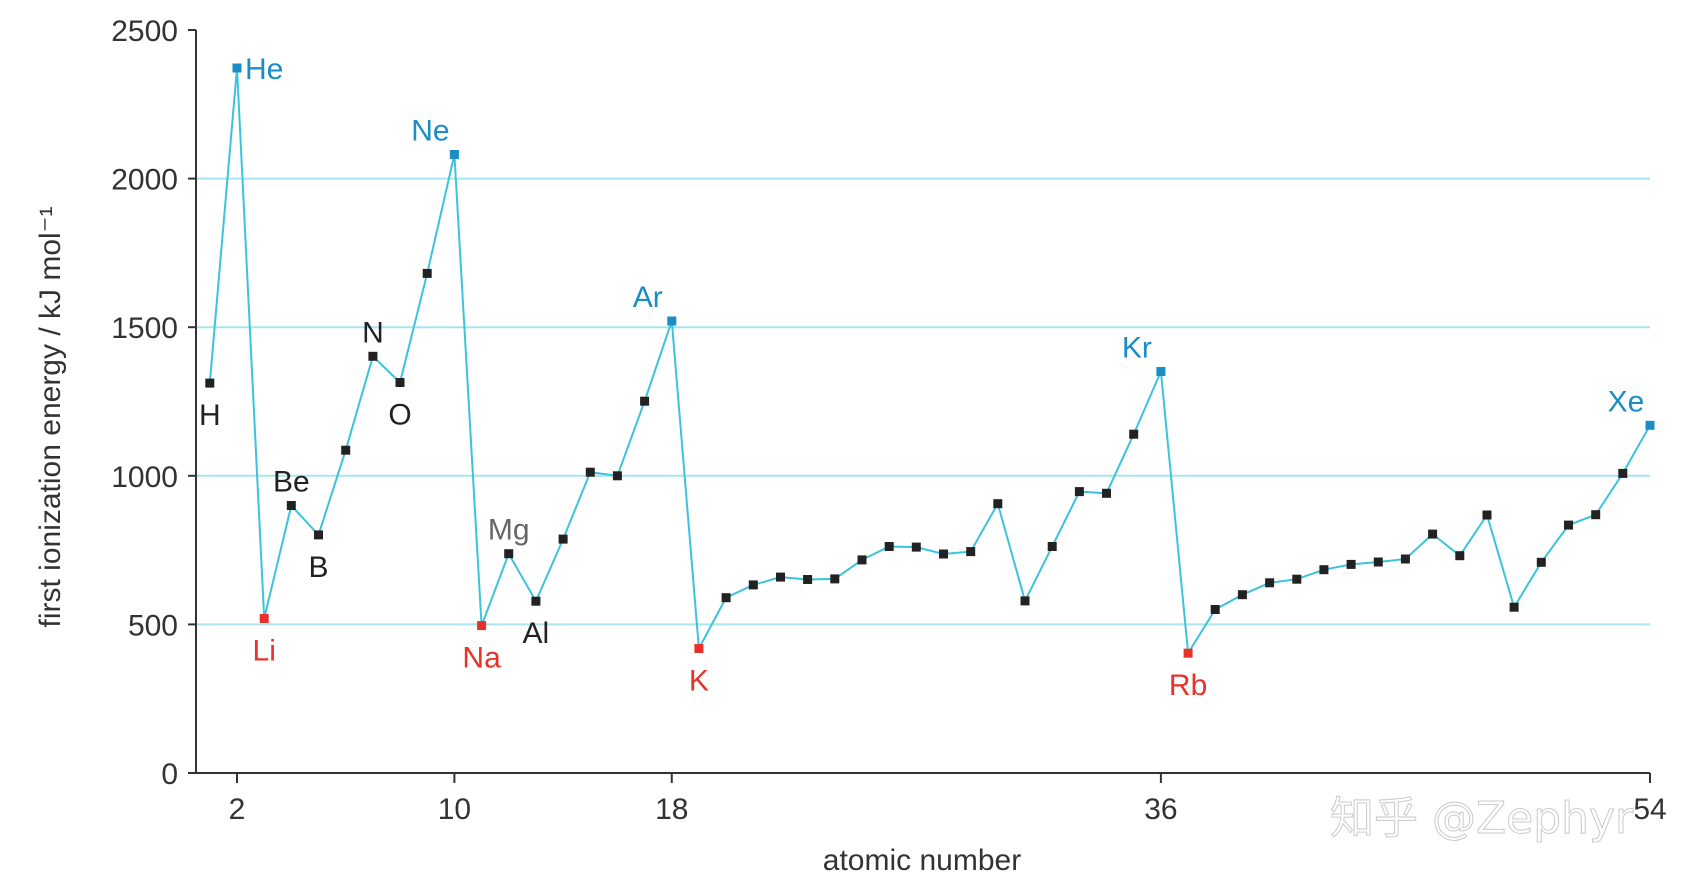 Image resolution: width=1688 pixels, height=884 pixels. What do you see at coordinates (210, 415) in the screenshot?
I see `element-label-H: H` at bounding box center [210, 415].